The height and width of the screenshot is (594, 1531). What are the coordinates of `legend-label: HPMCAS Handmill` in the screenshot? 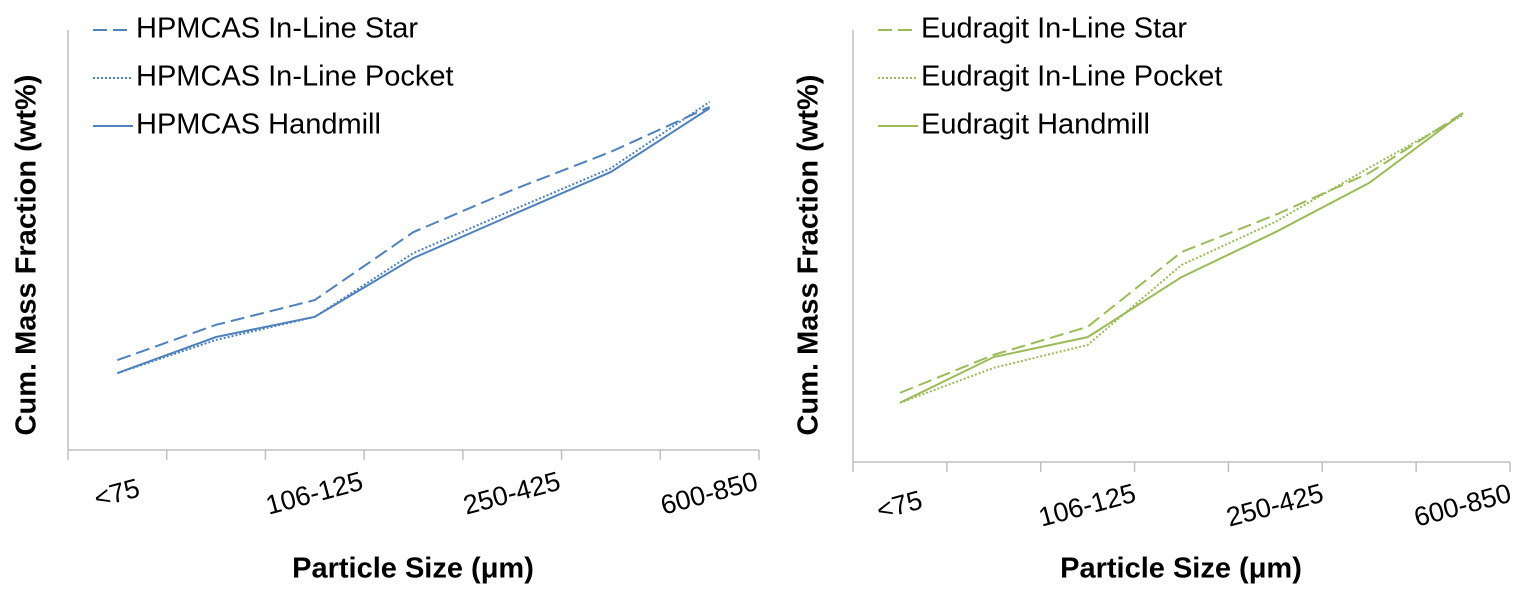 It's located at (258, 125).